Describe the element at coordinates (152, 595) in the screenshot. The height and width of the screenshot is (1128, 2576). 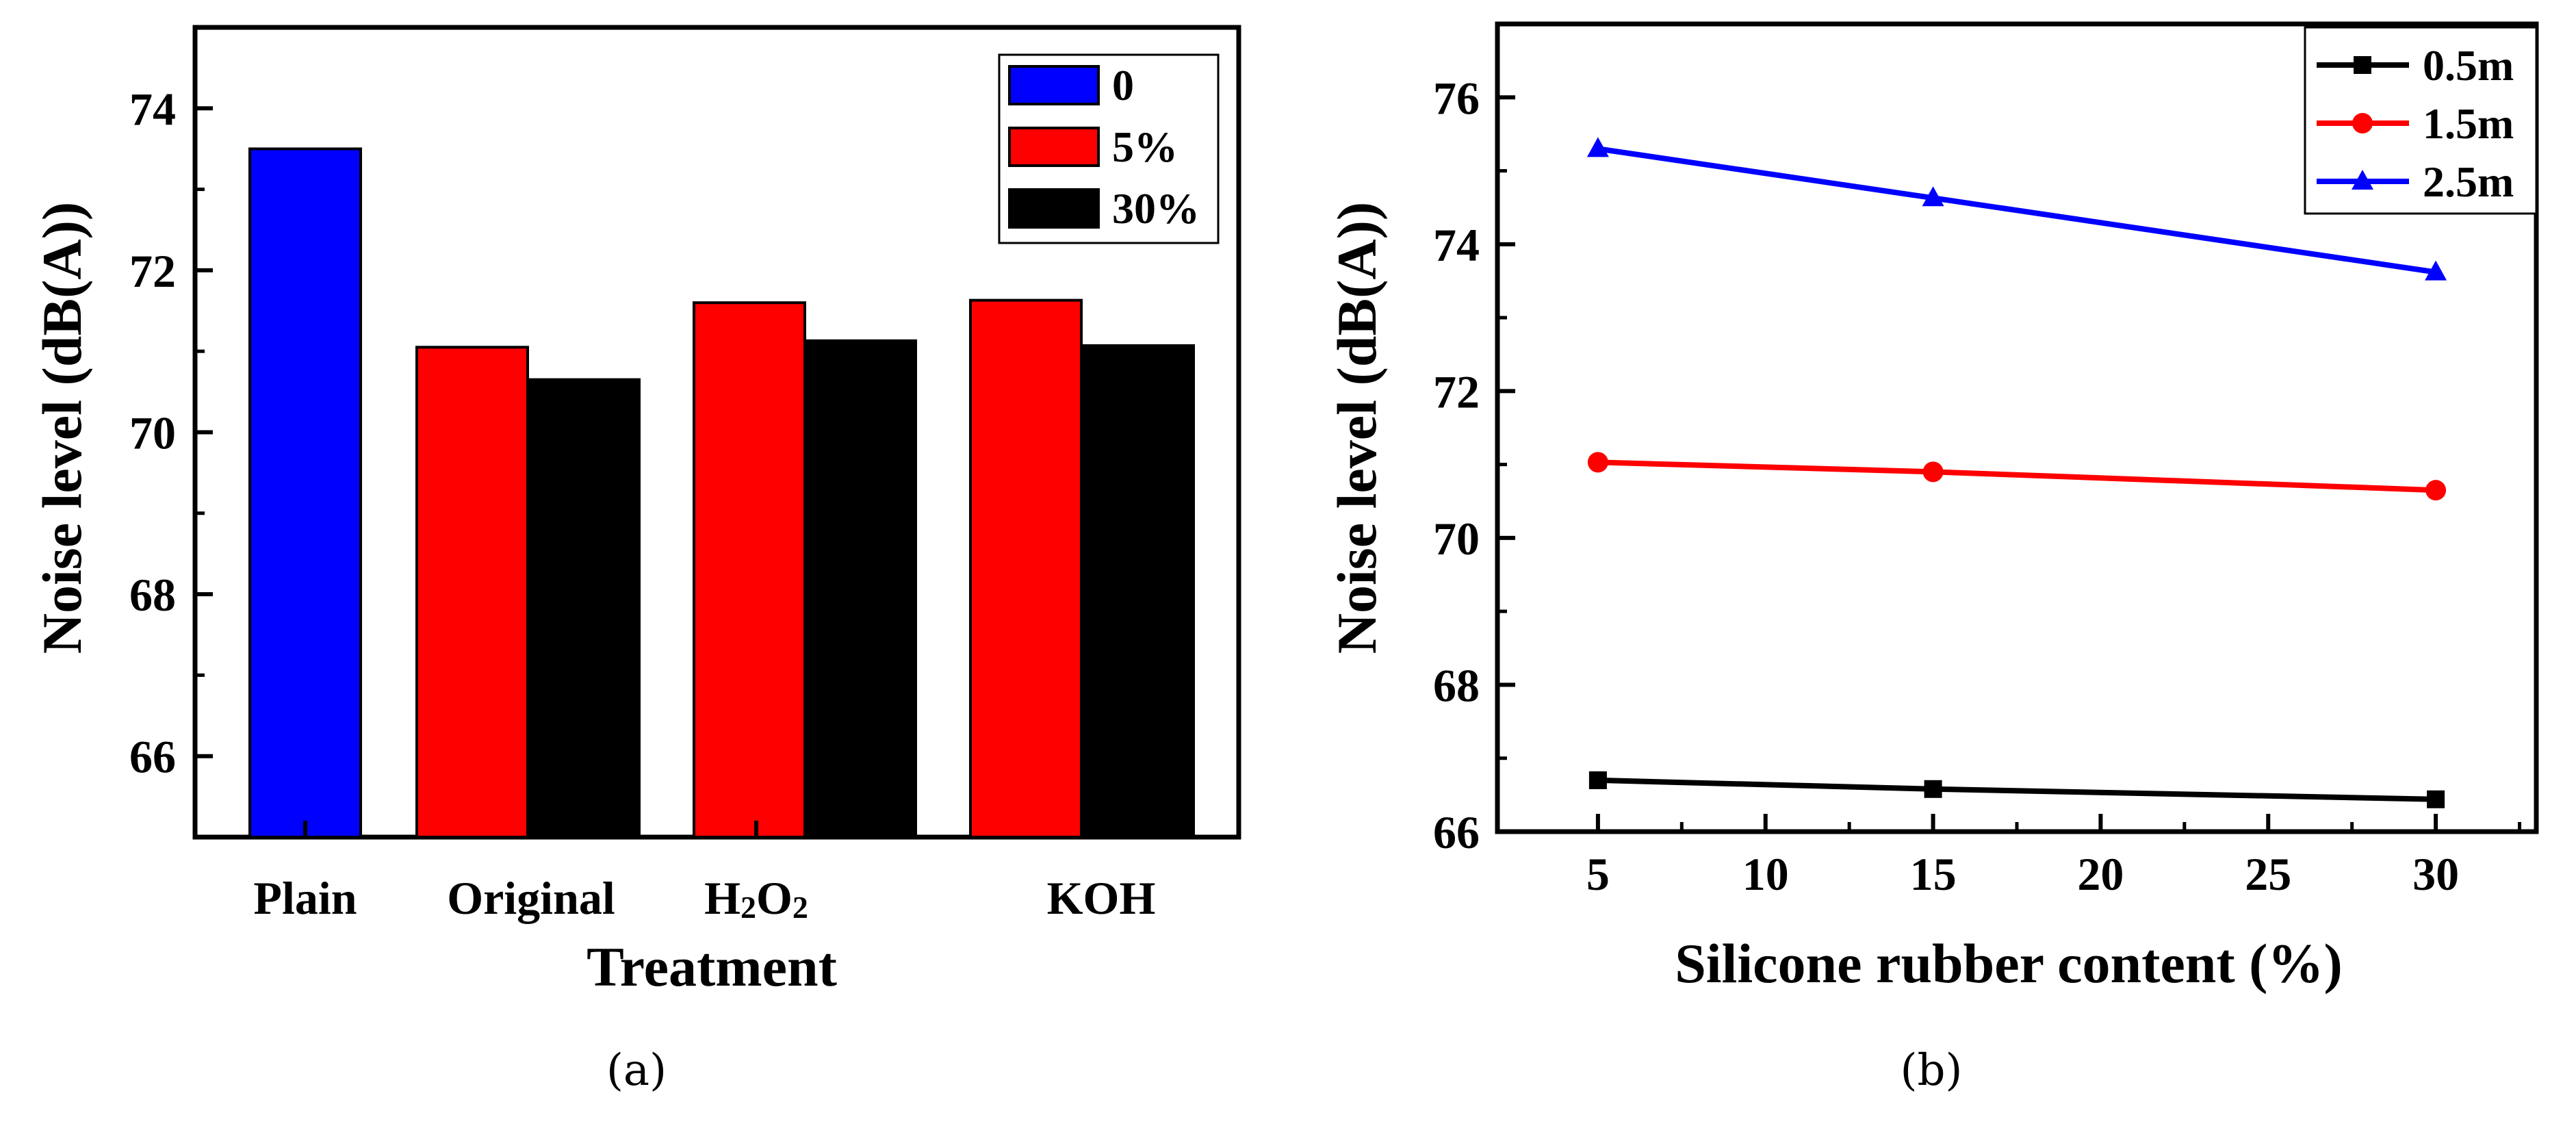
I see `y-tick-label-68: 68` at that location.